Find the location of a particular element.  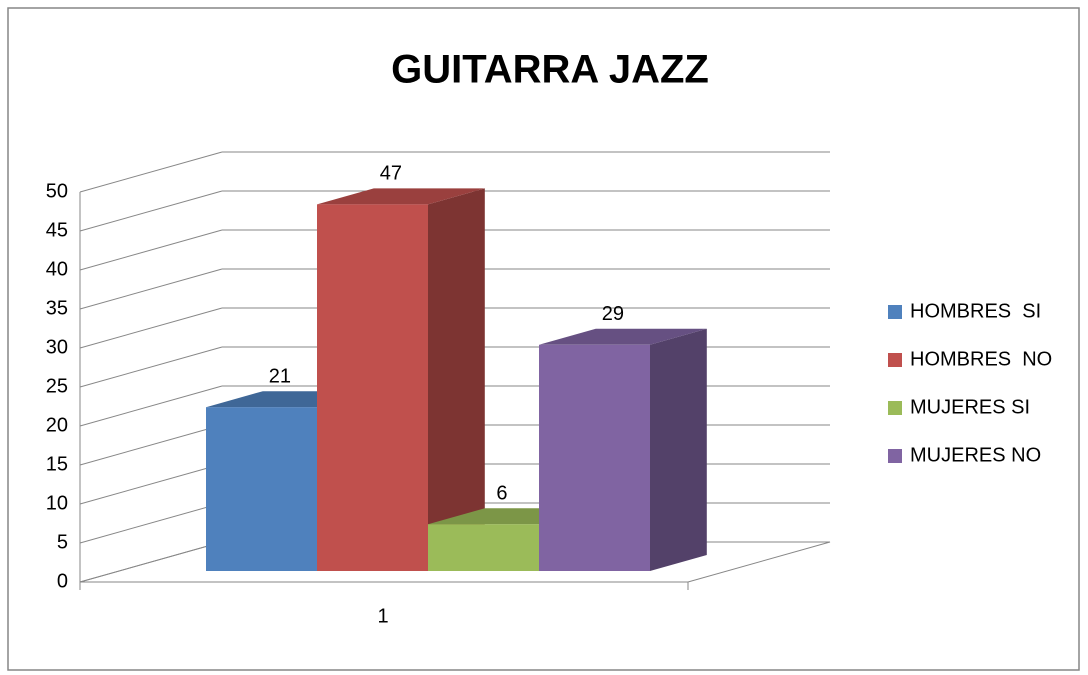

y-tick-label: 25 is located at coordinates (57, 386).